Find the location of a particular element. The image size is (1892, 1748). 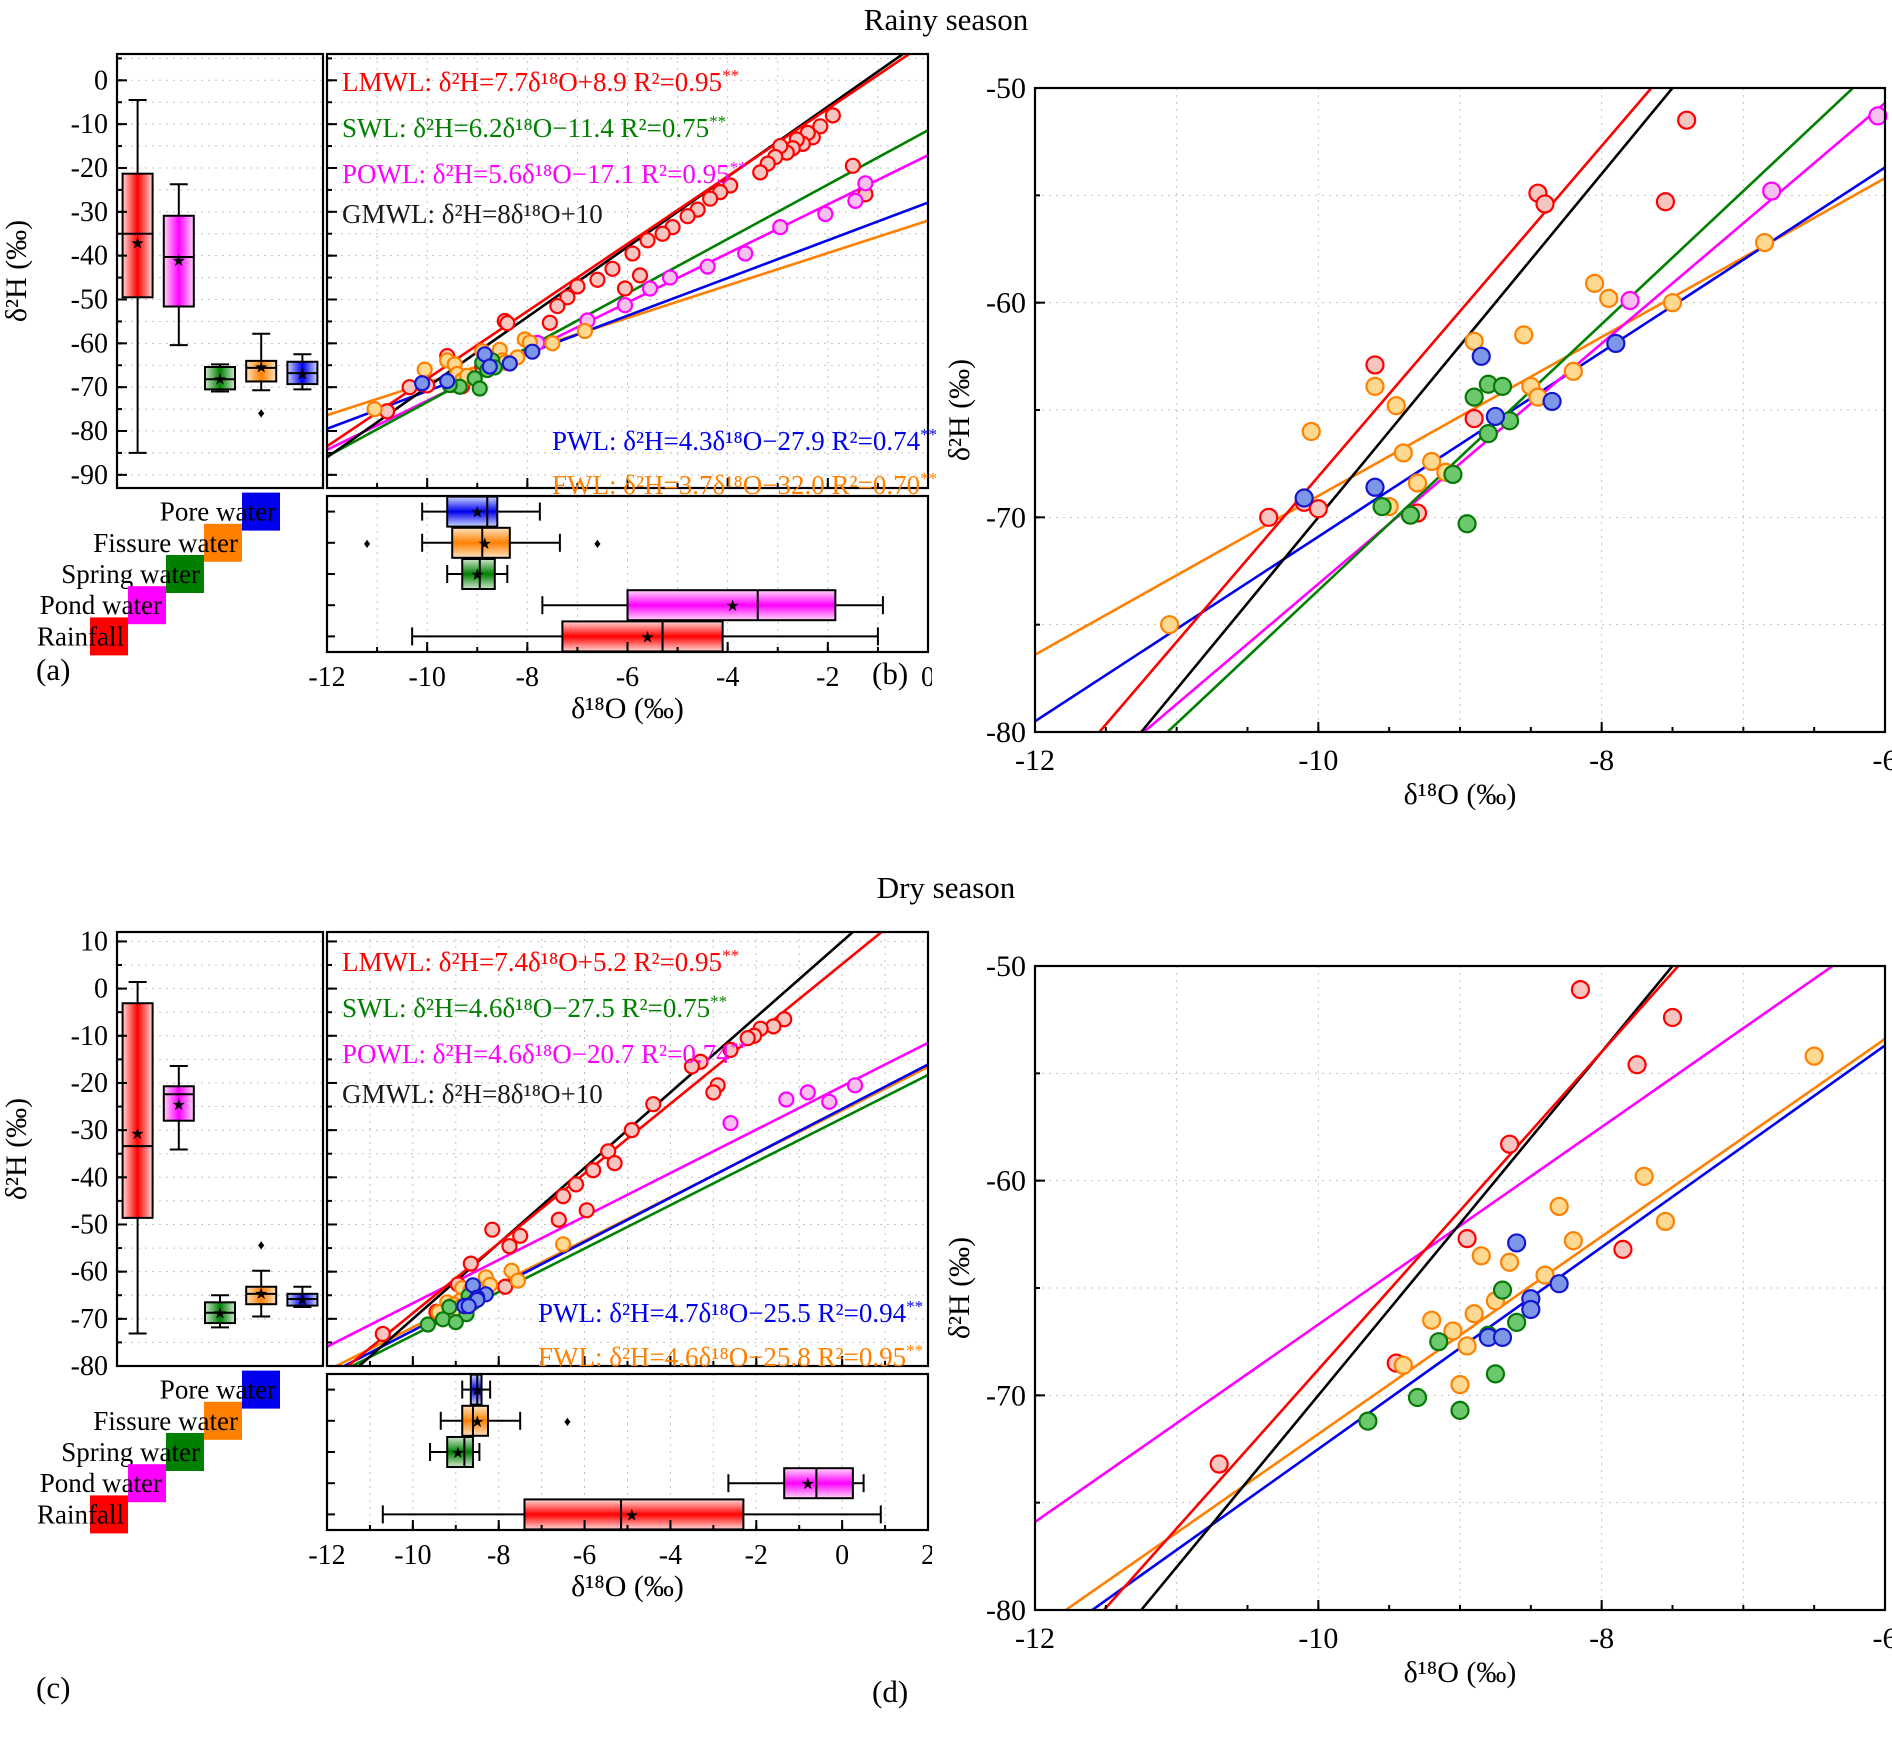

equation-PWL: PWL: δ²H=4.7δ¹⁸O−25.5 R²=0.94** is located at coordinates (731, 1312).